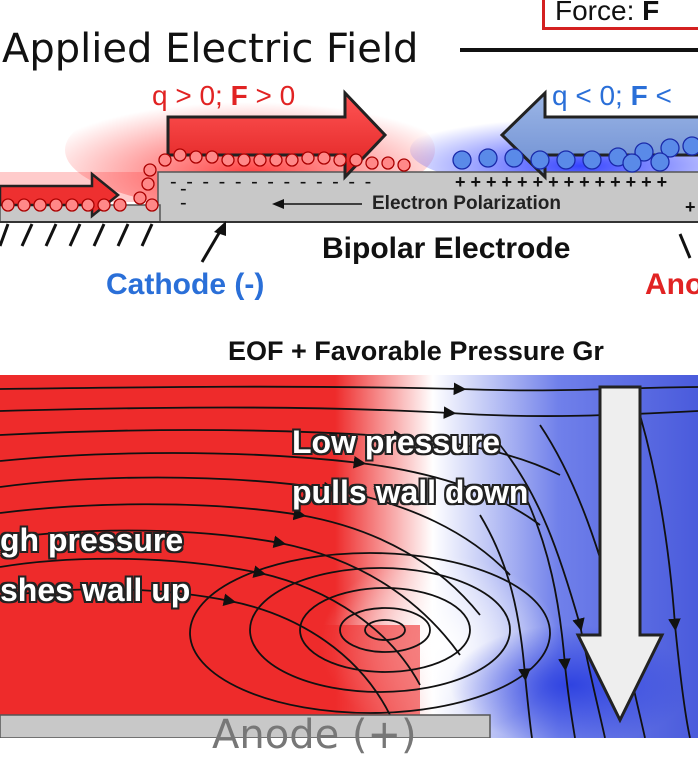 The width and height of the screenshot is (698, 758). Describe the element at coordinates (651, 13) in the screenshot. I see `force-legend-symbol: F` at that location.